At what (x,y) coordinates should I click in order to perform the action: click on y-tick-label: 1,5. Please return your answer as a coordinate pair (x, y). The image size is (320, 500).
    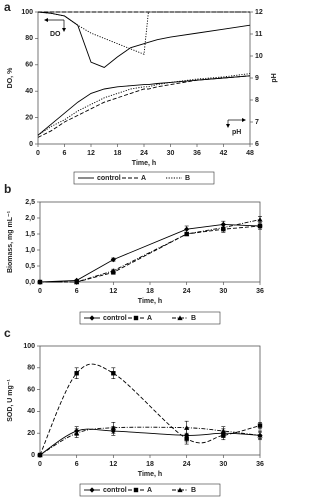
    Looking at the image, I should click on (30, 234).